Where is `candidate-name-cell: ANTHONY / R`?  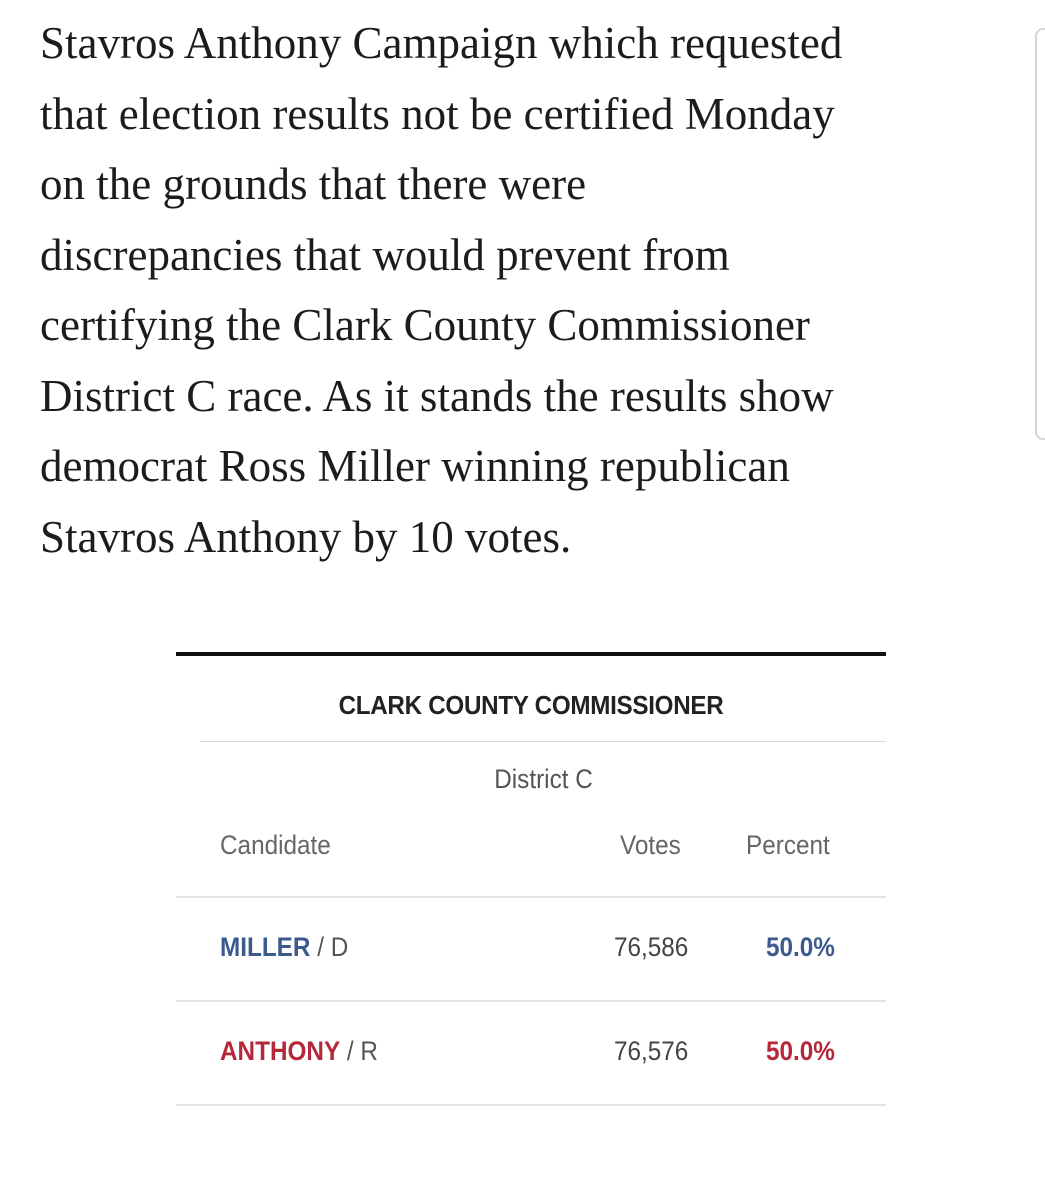
candidate-name-cell: ANTHONY / R is located at coordinates (299, 1051).